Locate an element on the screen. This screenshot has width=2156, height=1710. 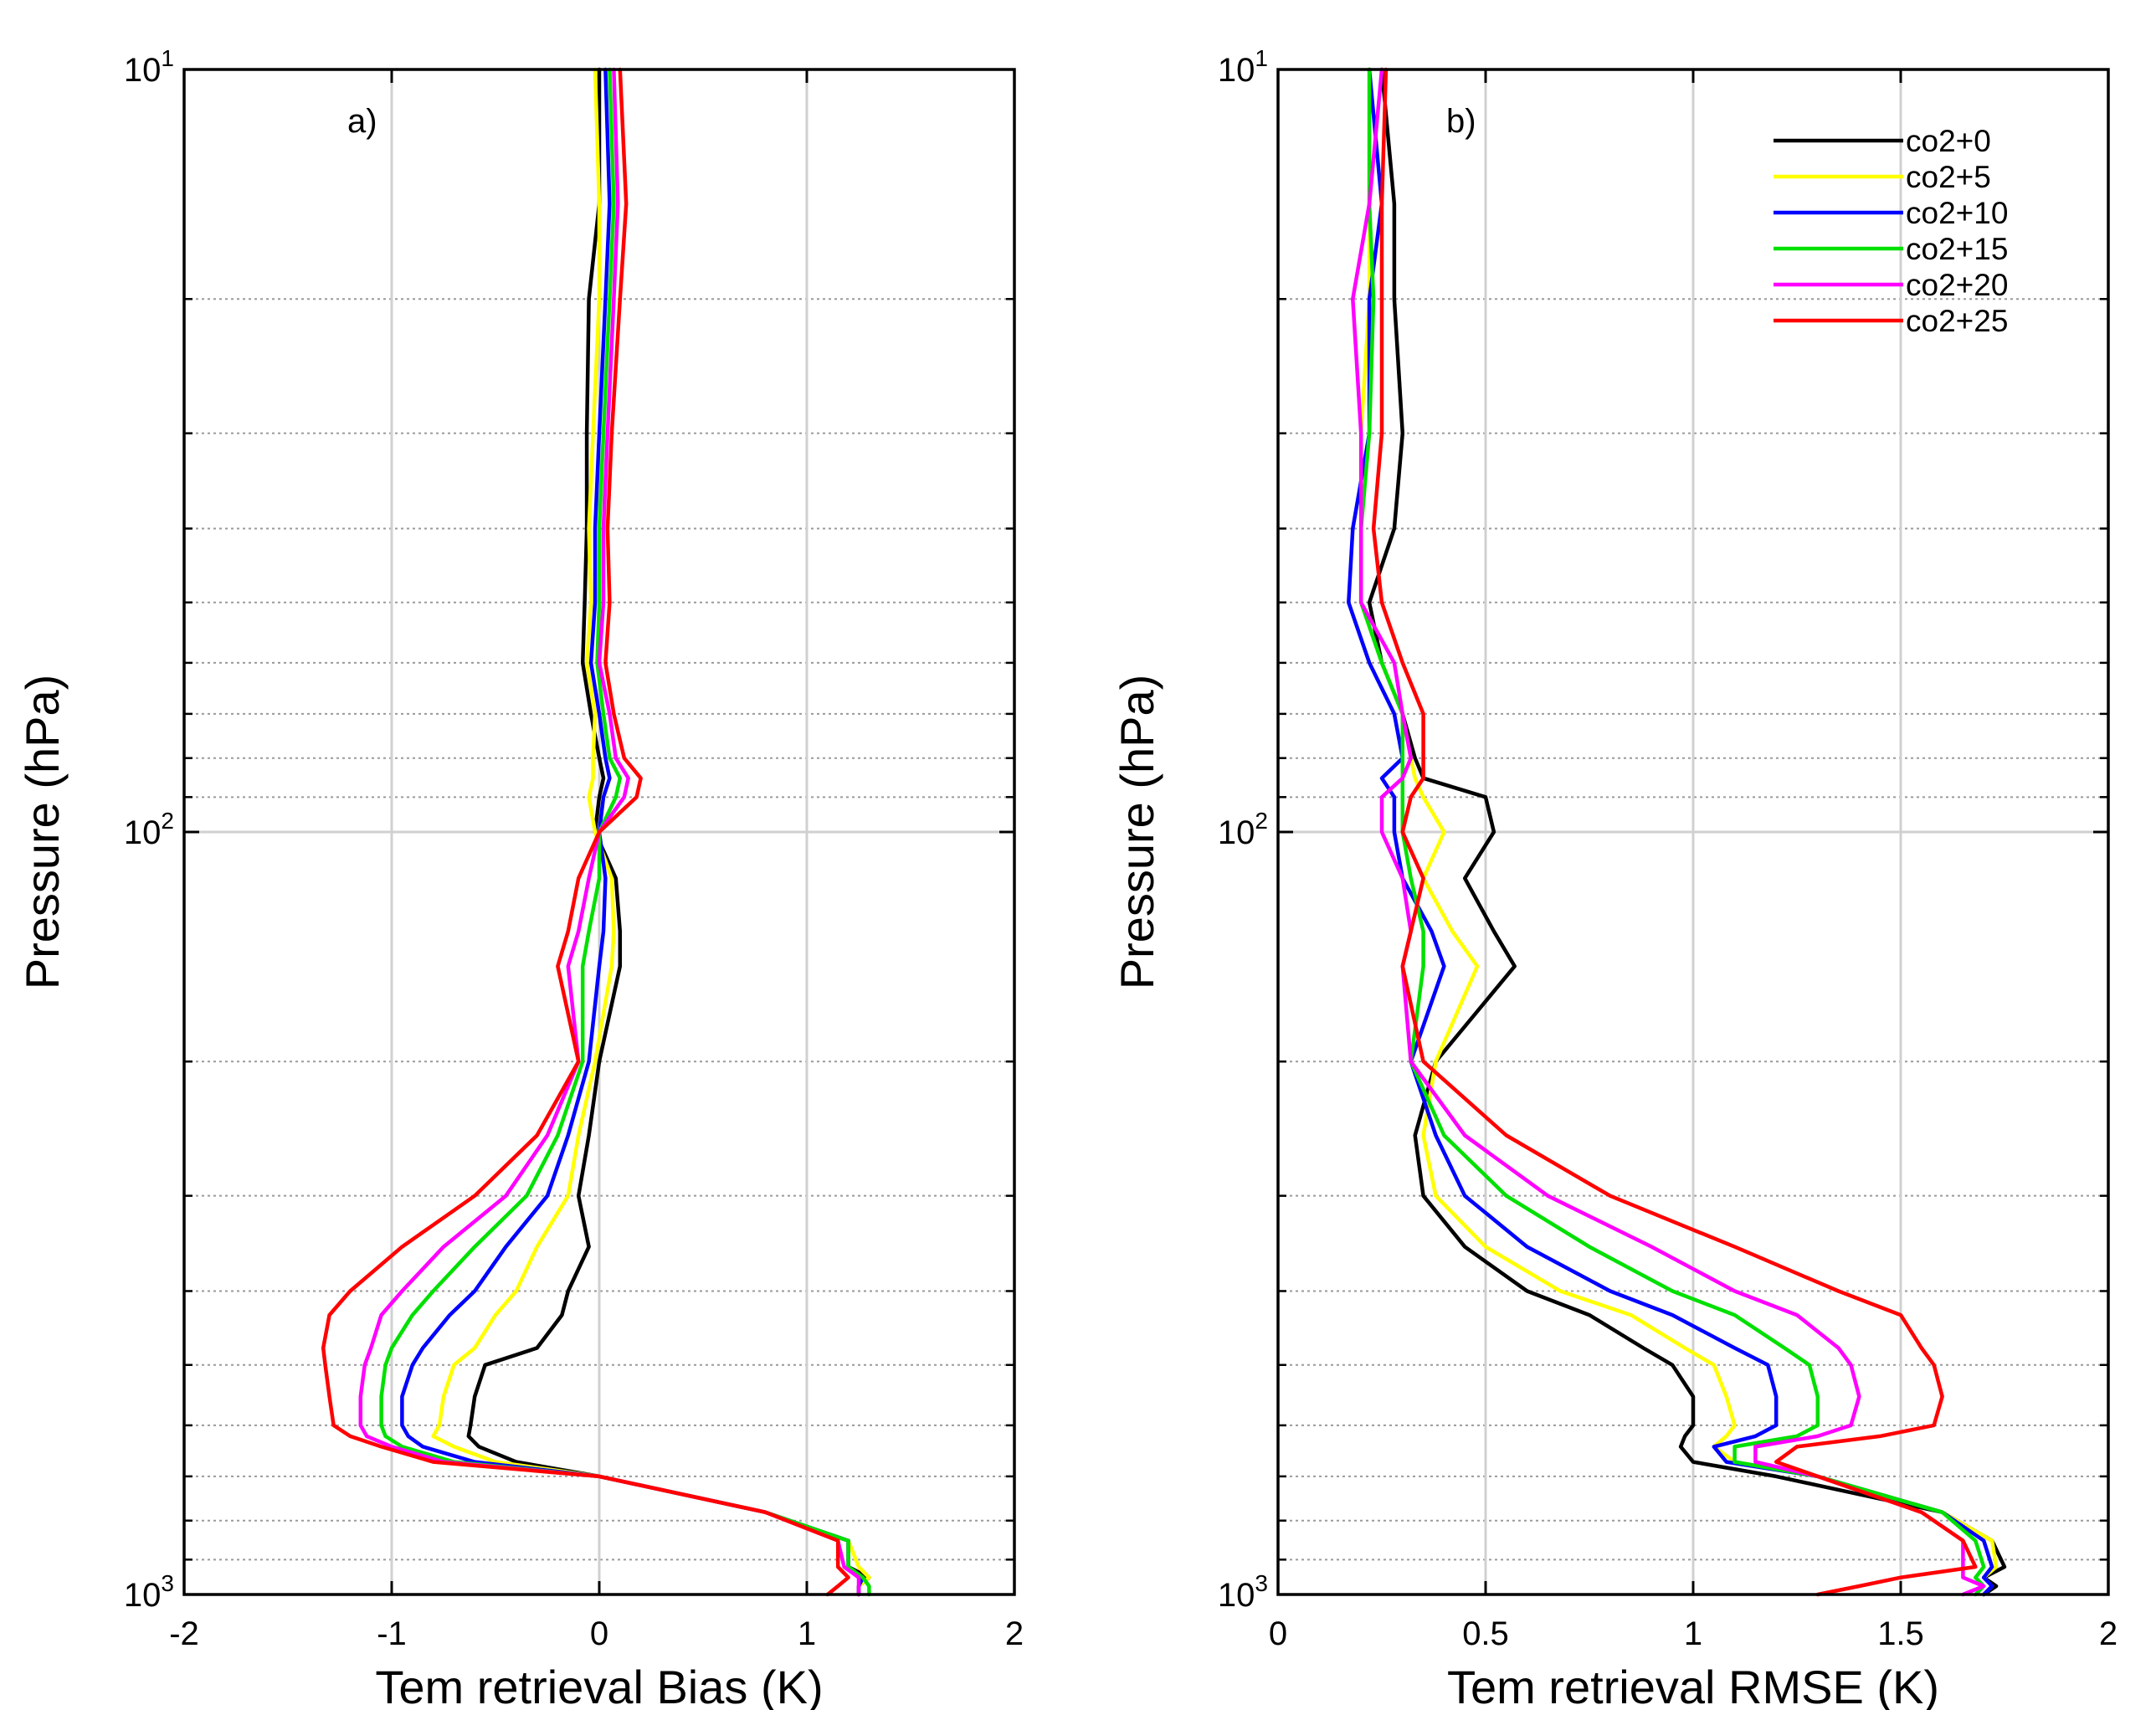
x-tick-label: -2 is located at coordinates (184, 1633).